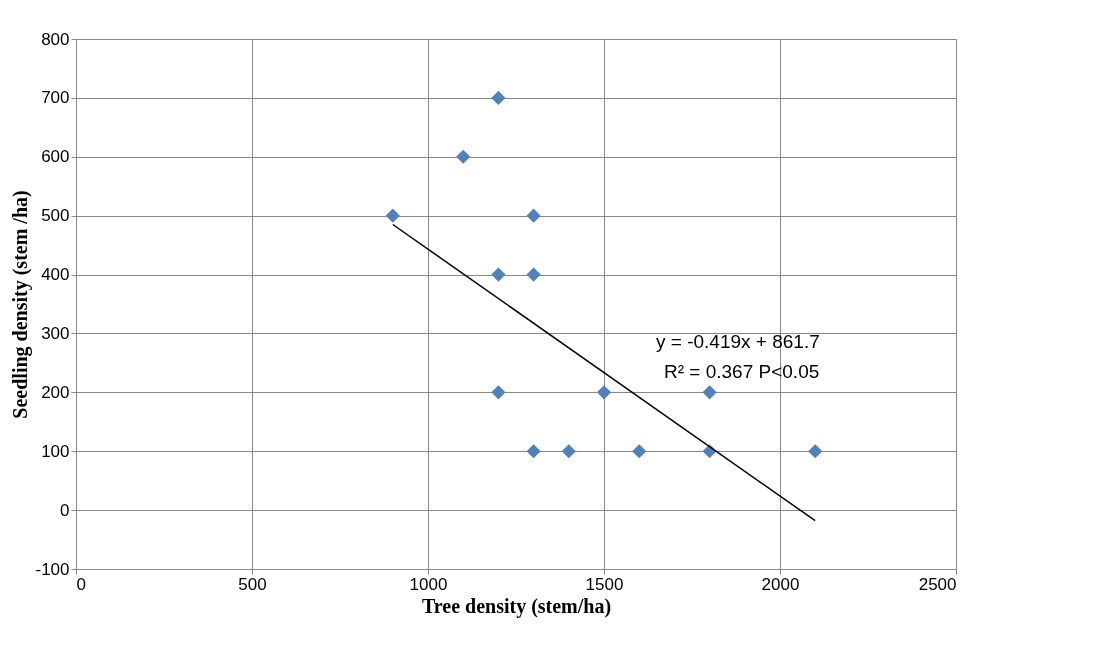  What do you see at coordinates (55, 216) in the screenshot?
I see `y-tick-label: 500` at bounding box center [55, 216].